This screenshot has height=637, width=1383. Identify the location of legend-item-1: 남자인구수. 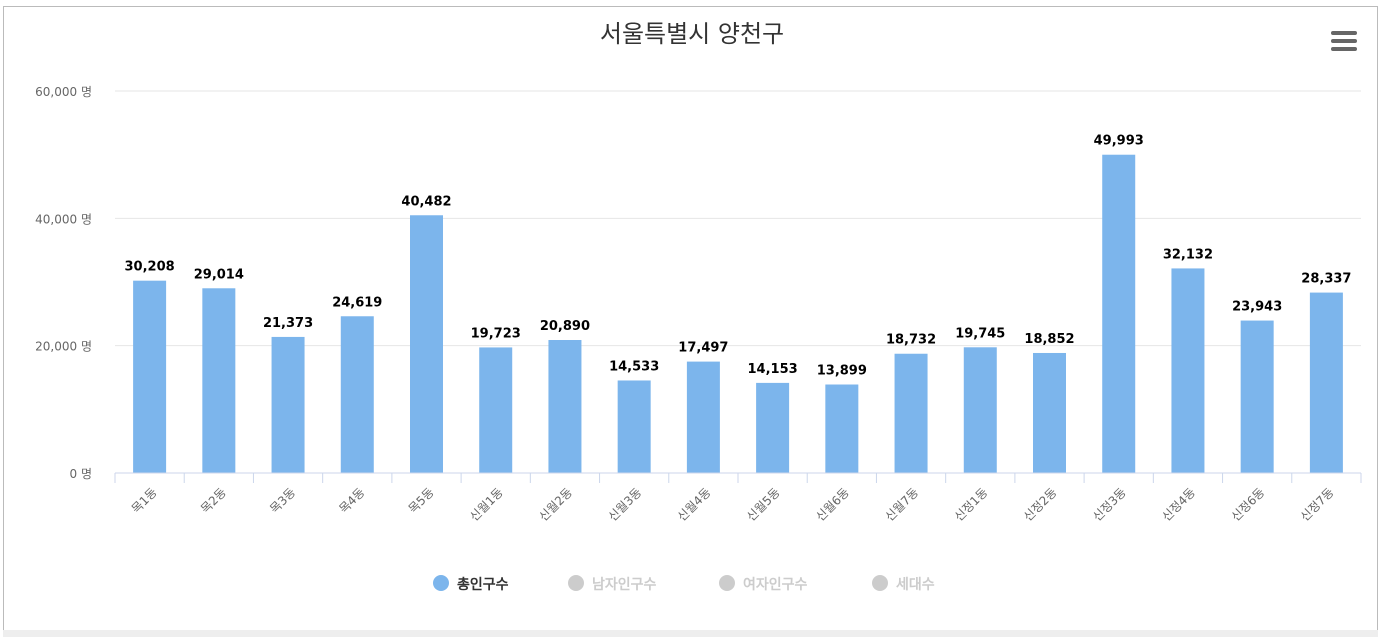
(612, 584).